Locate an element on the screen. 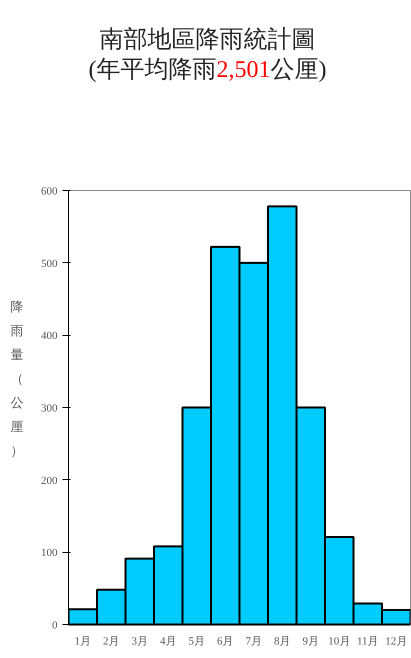  x-tick-label: 12月 is located at coordinates (396, 642).